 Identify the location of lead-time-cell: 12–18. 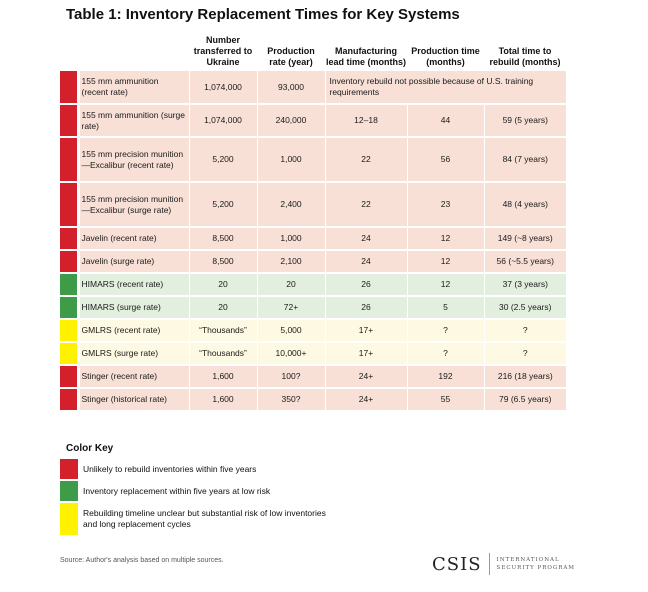
(366, 121).